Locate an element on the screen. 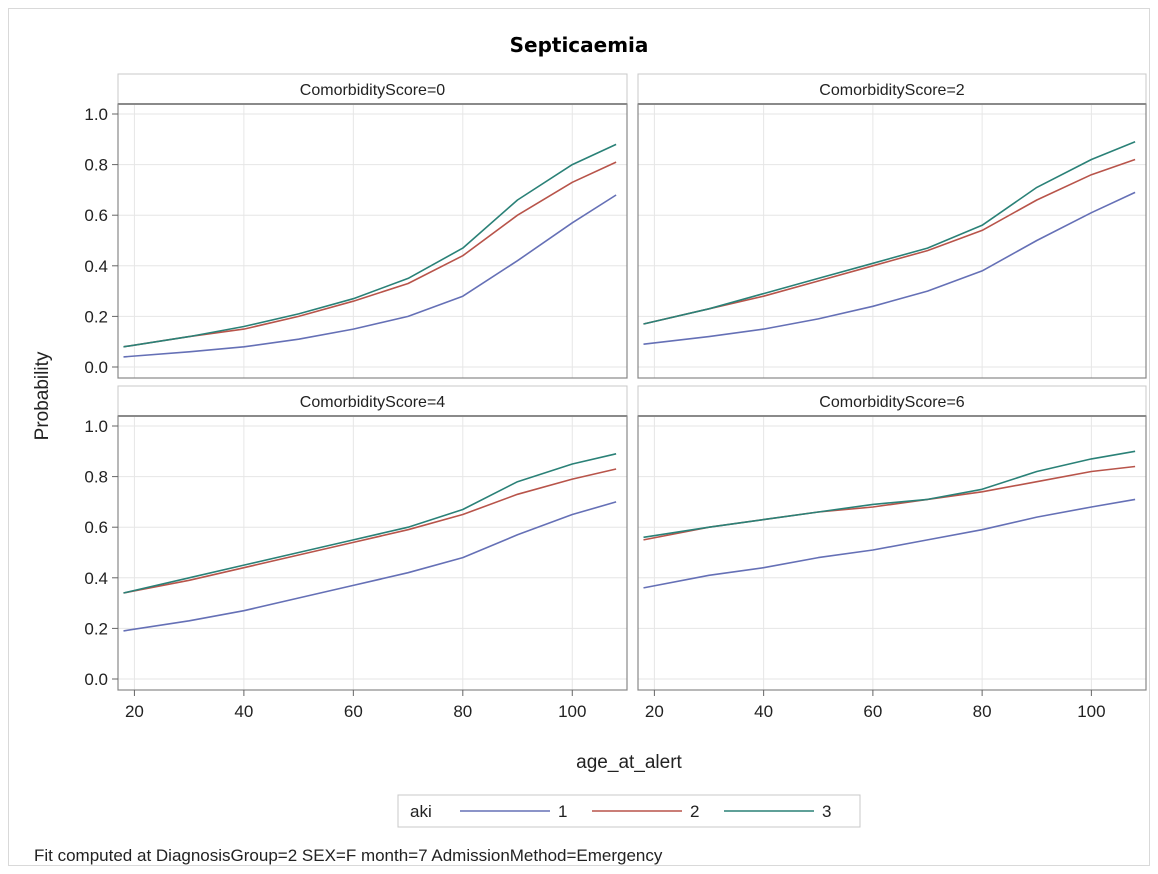  x-axis-title: age_at_alert is located at coordinates (629, 762).